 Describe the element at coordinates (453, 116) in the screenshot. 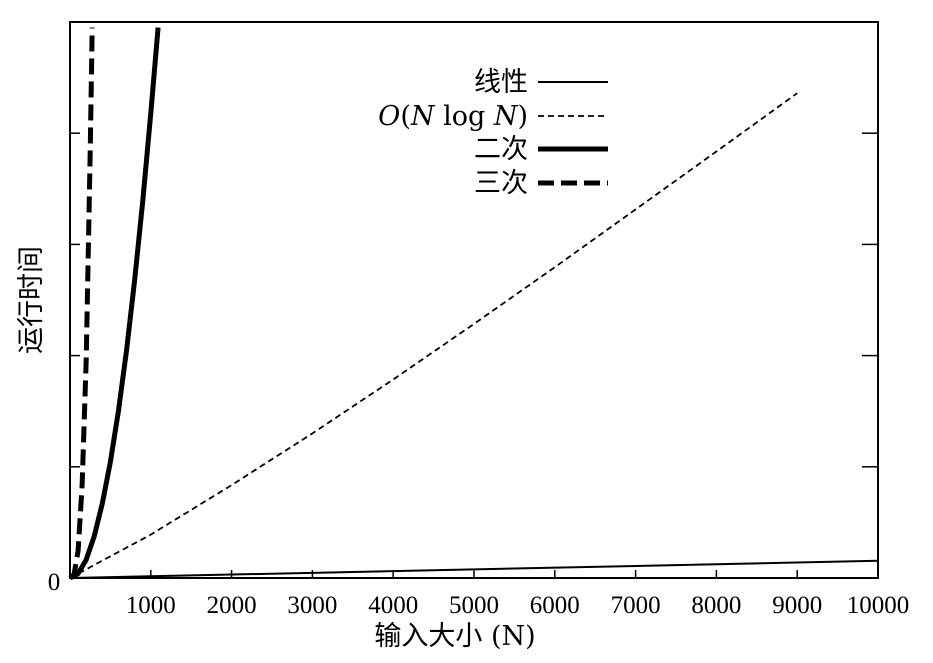

I see `legend-label: O(N log N)` at that location.